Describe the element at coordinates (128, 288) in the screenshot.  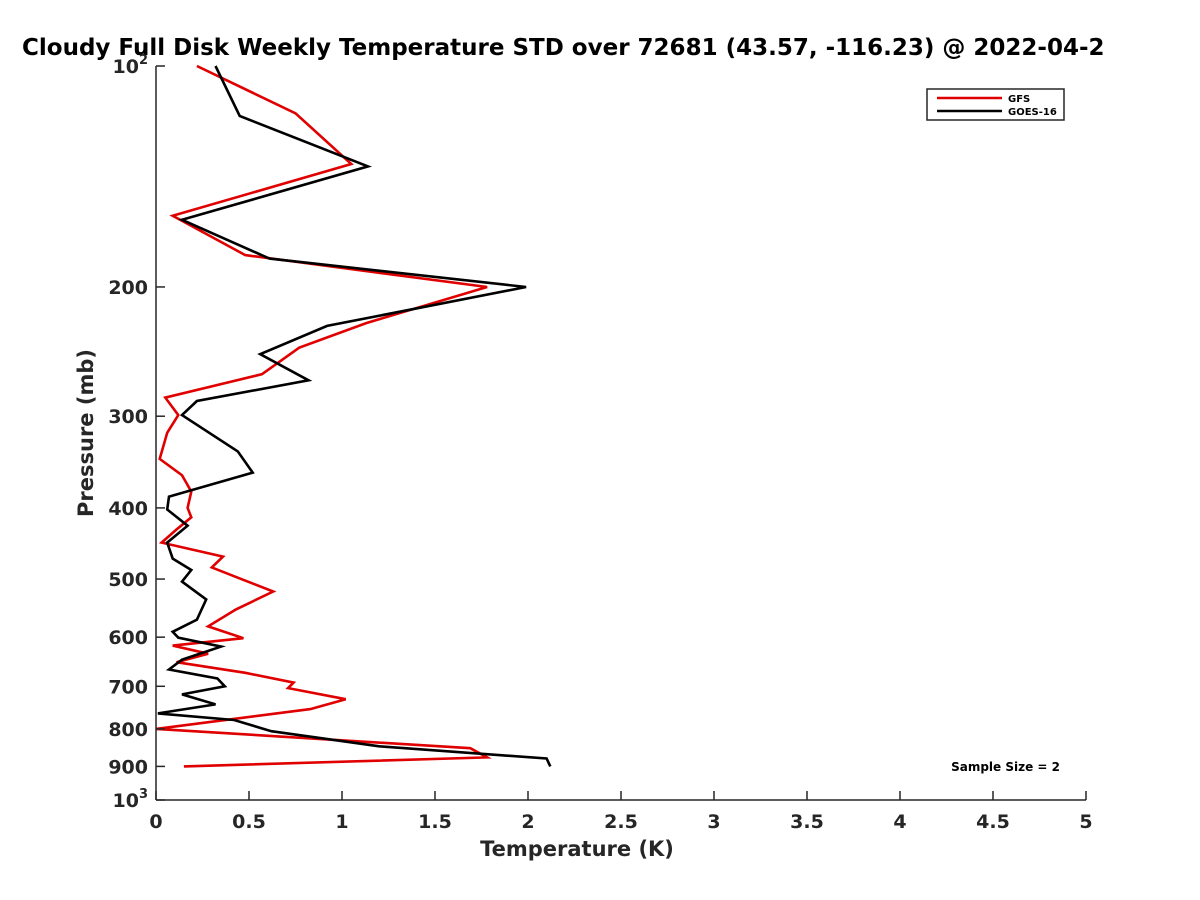
I see `y-tick-label: 200` at that location.